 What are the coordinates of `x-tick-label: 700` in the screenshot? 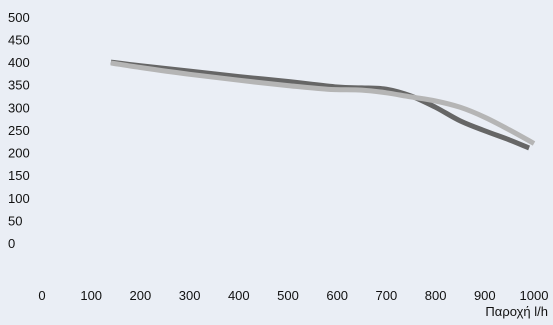 It's located at (387, 295).